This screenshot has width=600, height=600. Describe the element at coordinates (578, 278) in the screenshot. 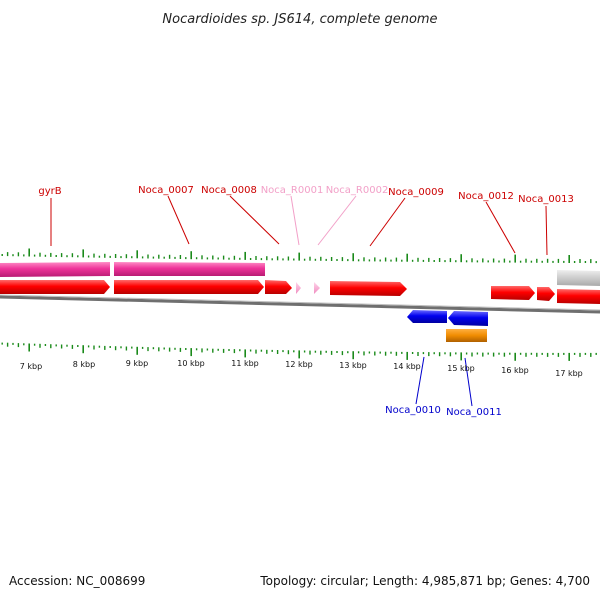

I see `grey-feature` at that location.